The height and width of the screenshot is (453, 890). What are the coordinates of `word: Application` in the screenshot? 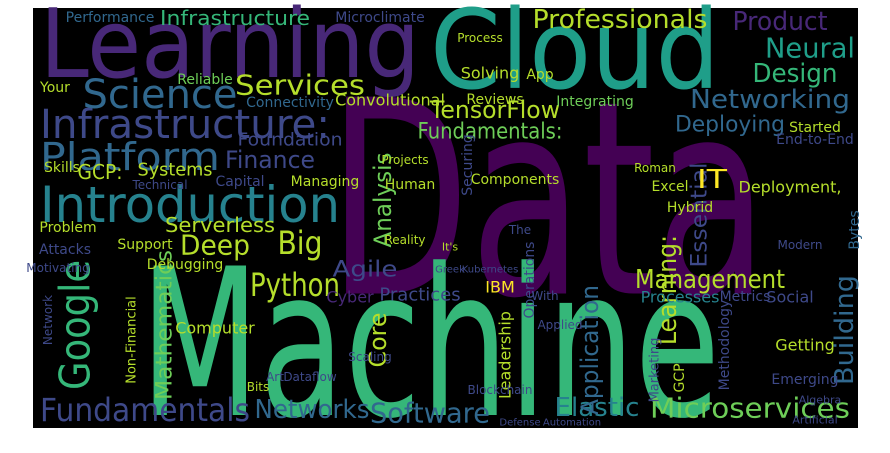 It's located at (590, 350).